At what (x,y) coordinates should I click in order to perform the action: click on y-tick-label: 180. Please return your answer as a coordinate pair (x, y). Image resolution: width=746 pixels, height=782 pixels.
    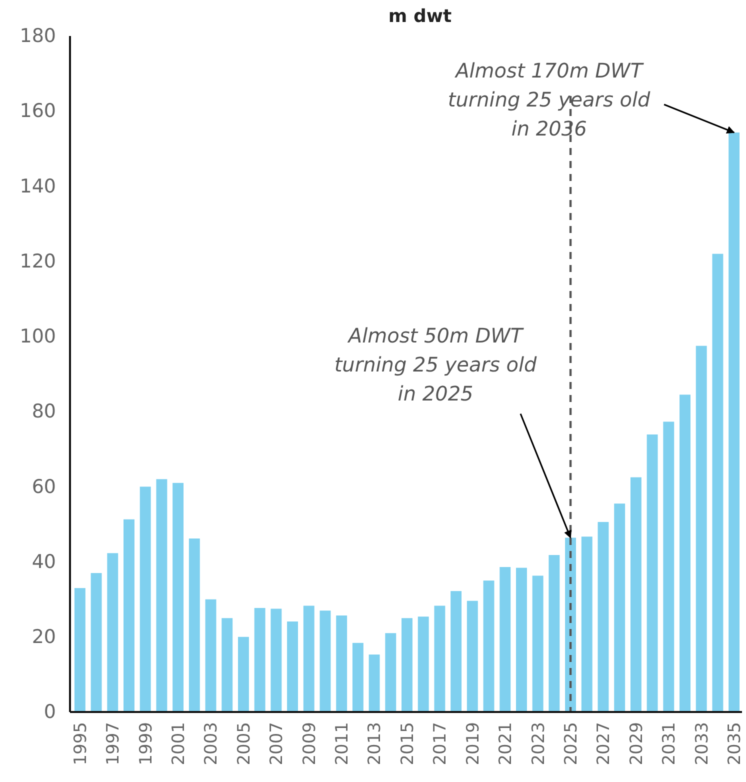
    Looking at the image, I should click on (38, 36).